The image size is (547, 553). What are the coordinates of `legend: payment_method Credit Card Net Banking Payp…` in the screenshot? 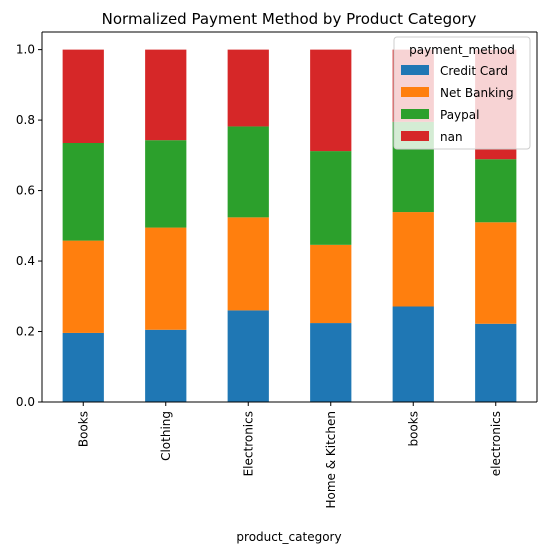 It's located at (462, 93).